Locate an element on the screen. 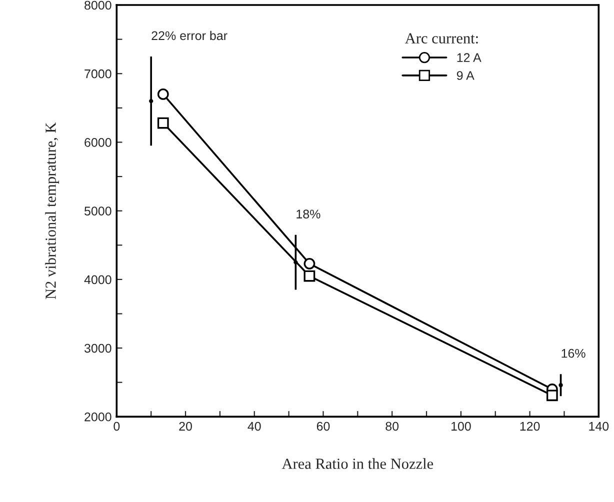  y-tick-label: 8000 is located at coordinates (98, 5).